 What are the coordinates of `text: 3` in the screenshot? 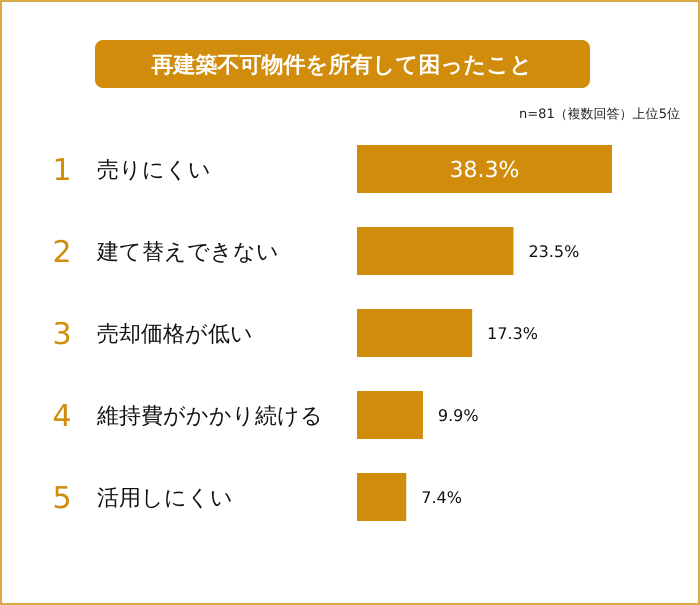 It's located at (62, 334).